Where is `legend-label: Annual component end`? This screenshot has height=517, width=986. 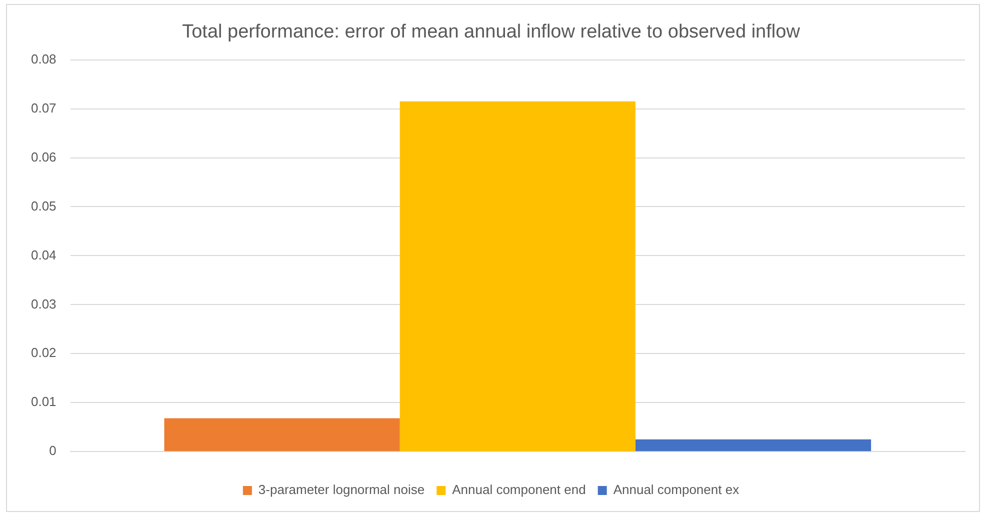 legend-label: Annual component end is located at coordinates (519, 490).